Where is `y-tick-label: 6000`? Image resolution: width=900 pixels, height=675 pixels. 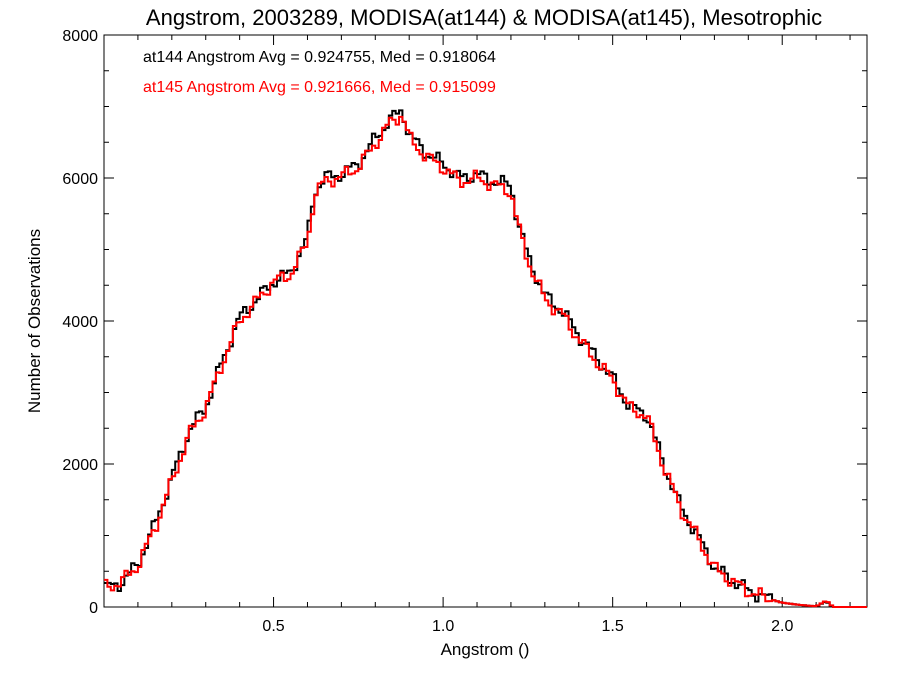 y-tick-label: 6000 is located at coordinates (80, 179).